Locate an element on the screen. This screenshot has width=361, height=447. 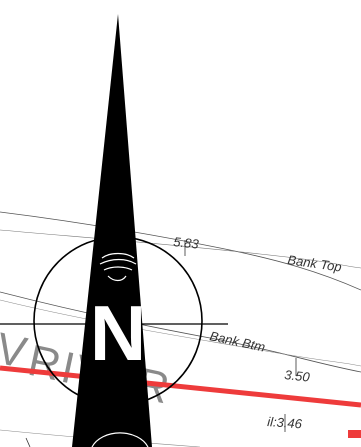
pipe-line is located at coordinates (180, 386).